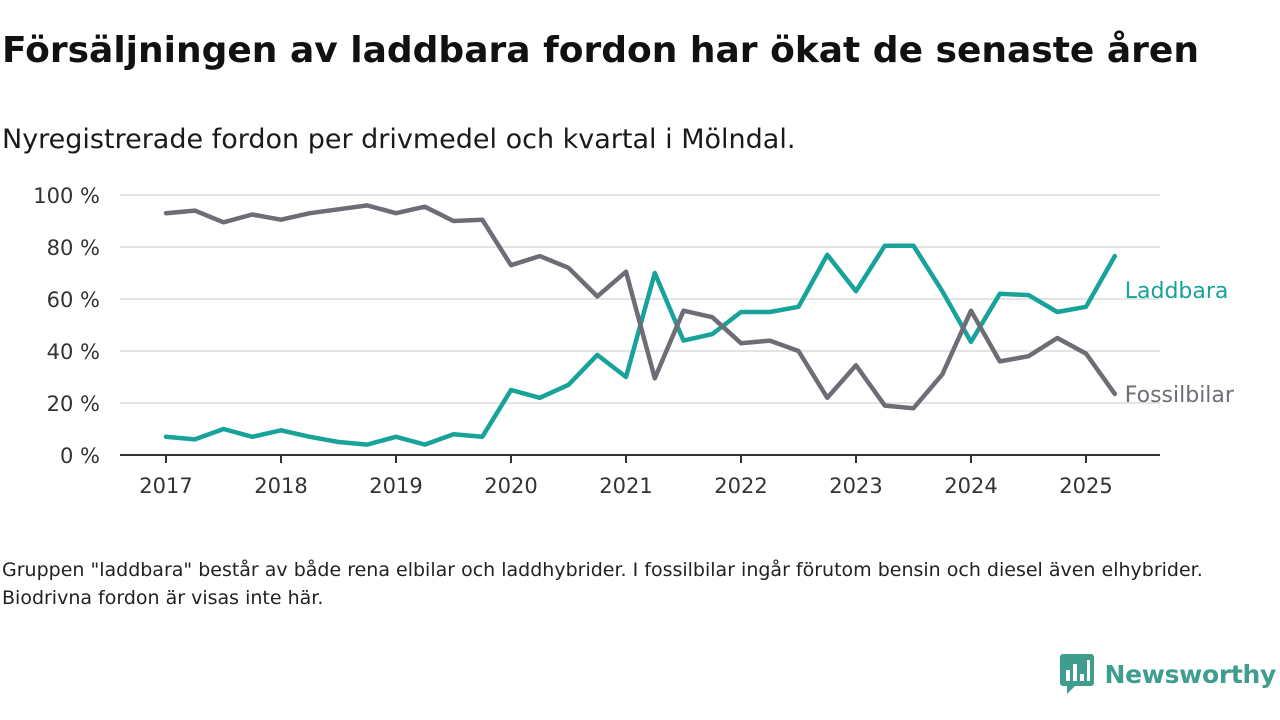  I want to click on y-tick-label: 0 %, so click(80, 456).